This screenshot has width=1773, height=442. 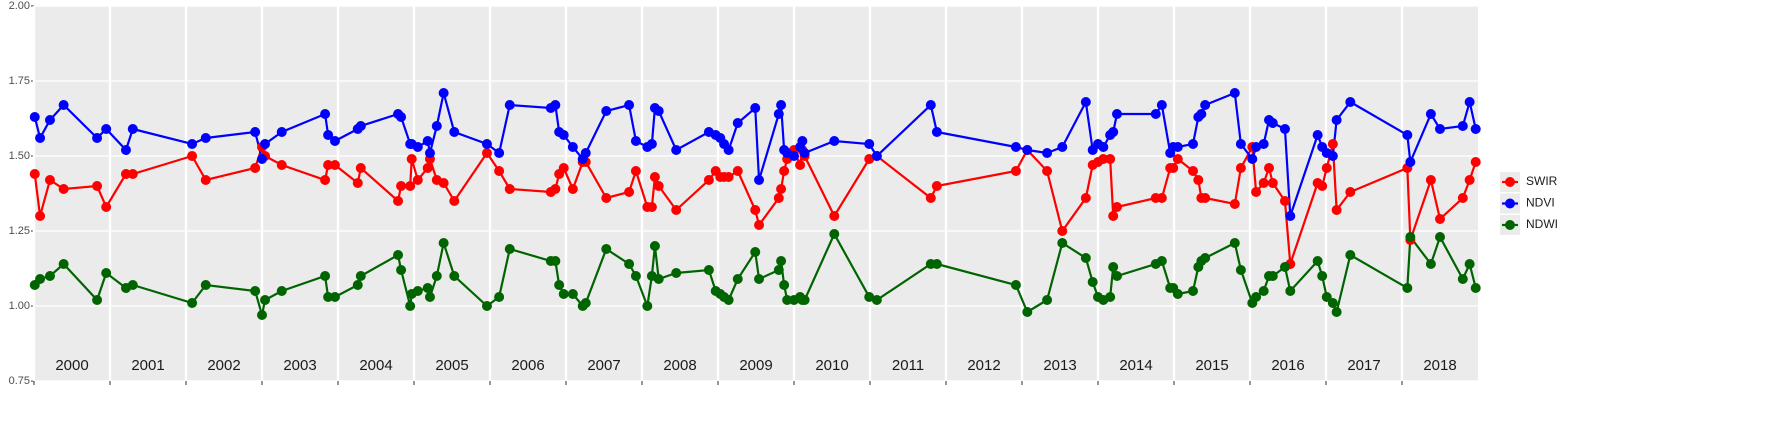 What do you see at coordinates (19, 306) in the screenshot?
I see `y-tick-label: 1.00` at bounding box center [19, 306].